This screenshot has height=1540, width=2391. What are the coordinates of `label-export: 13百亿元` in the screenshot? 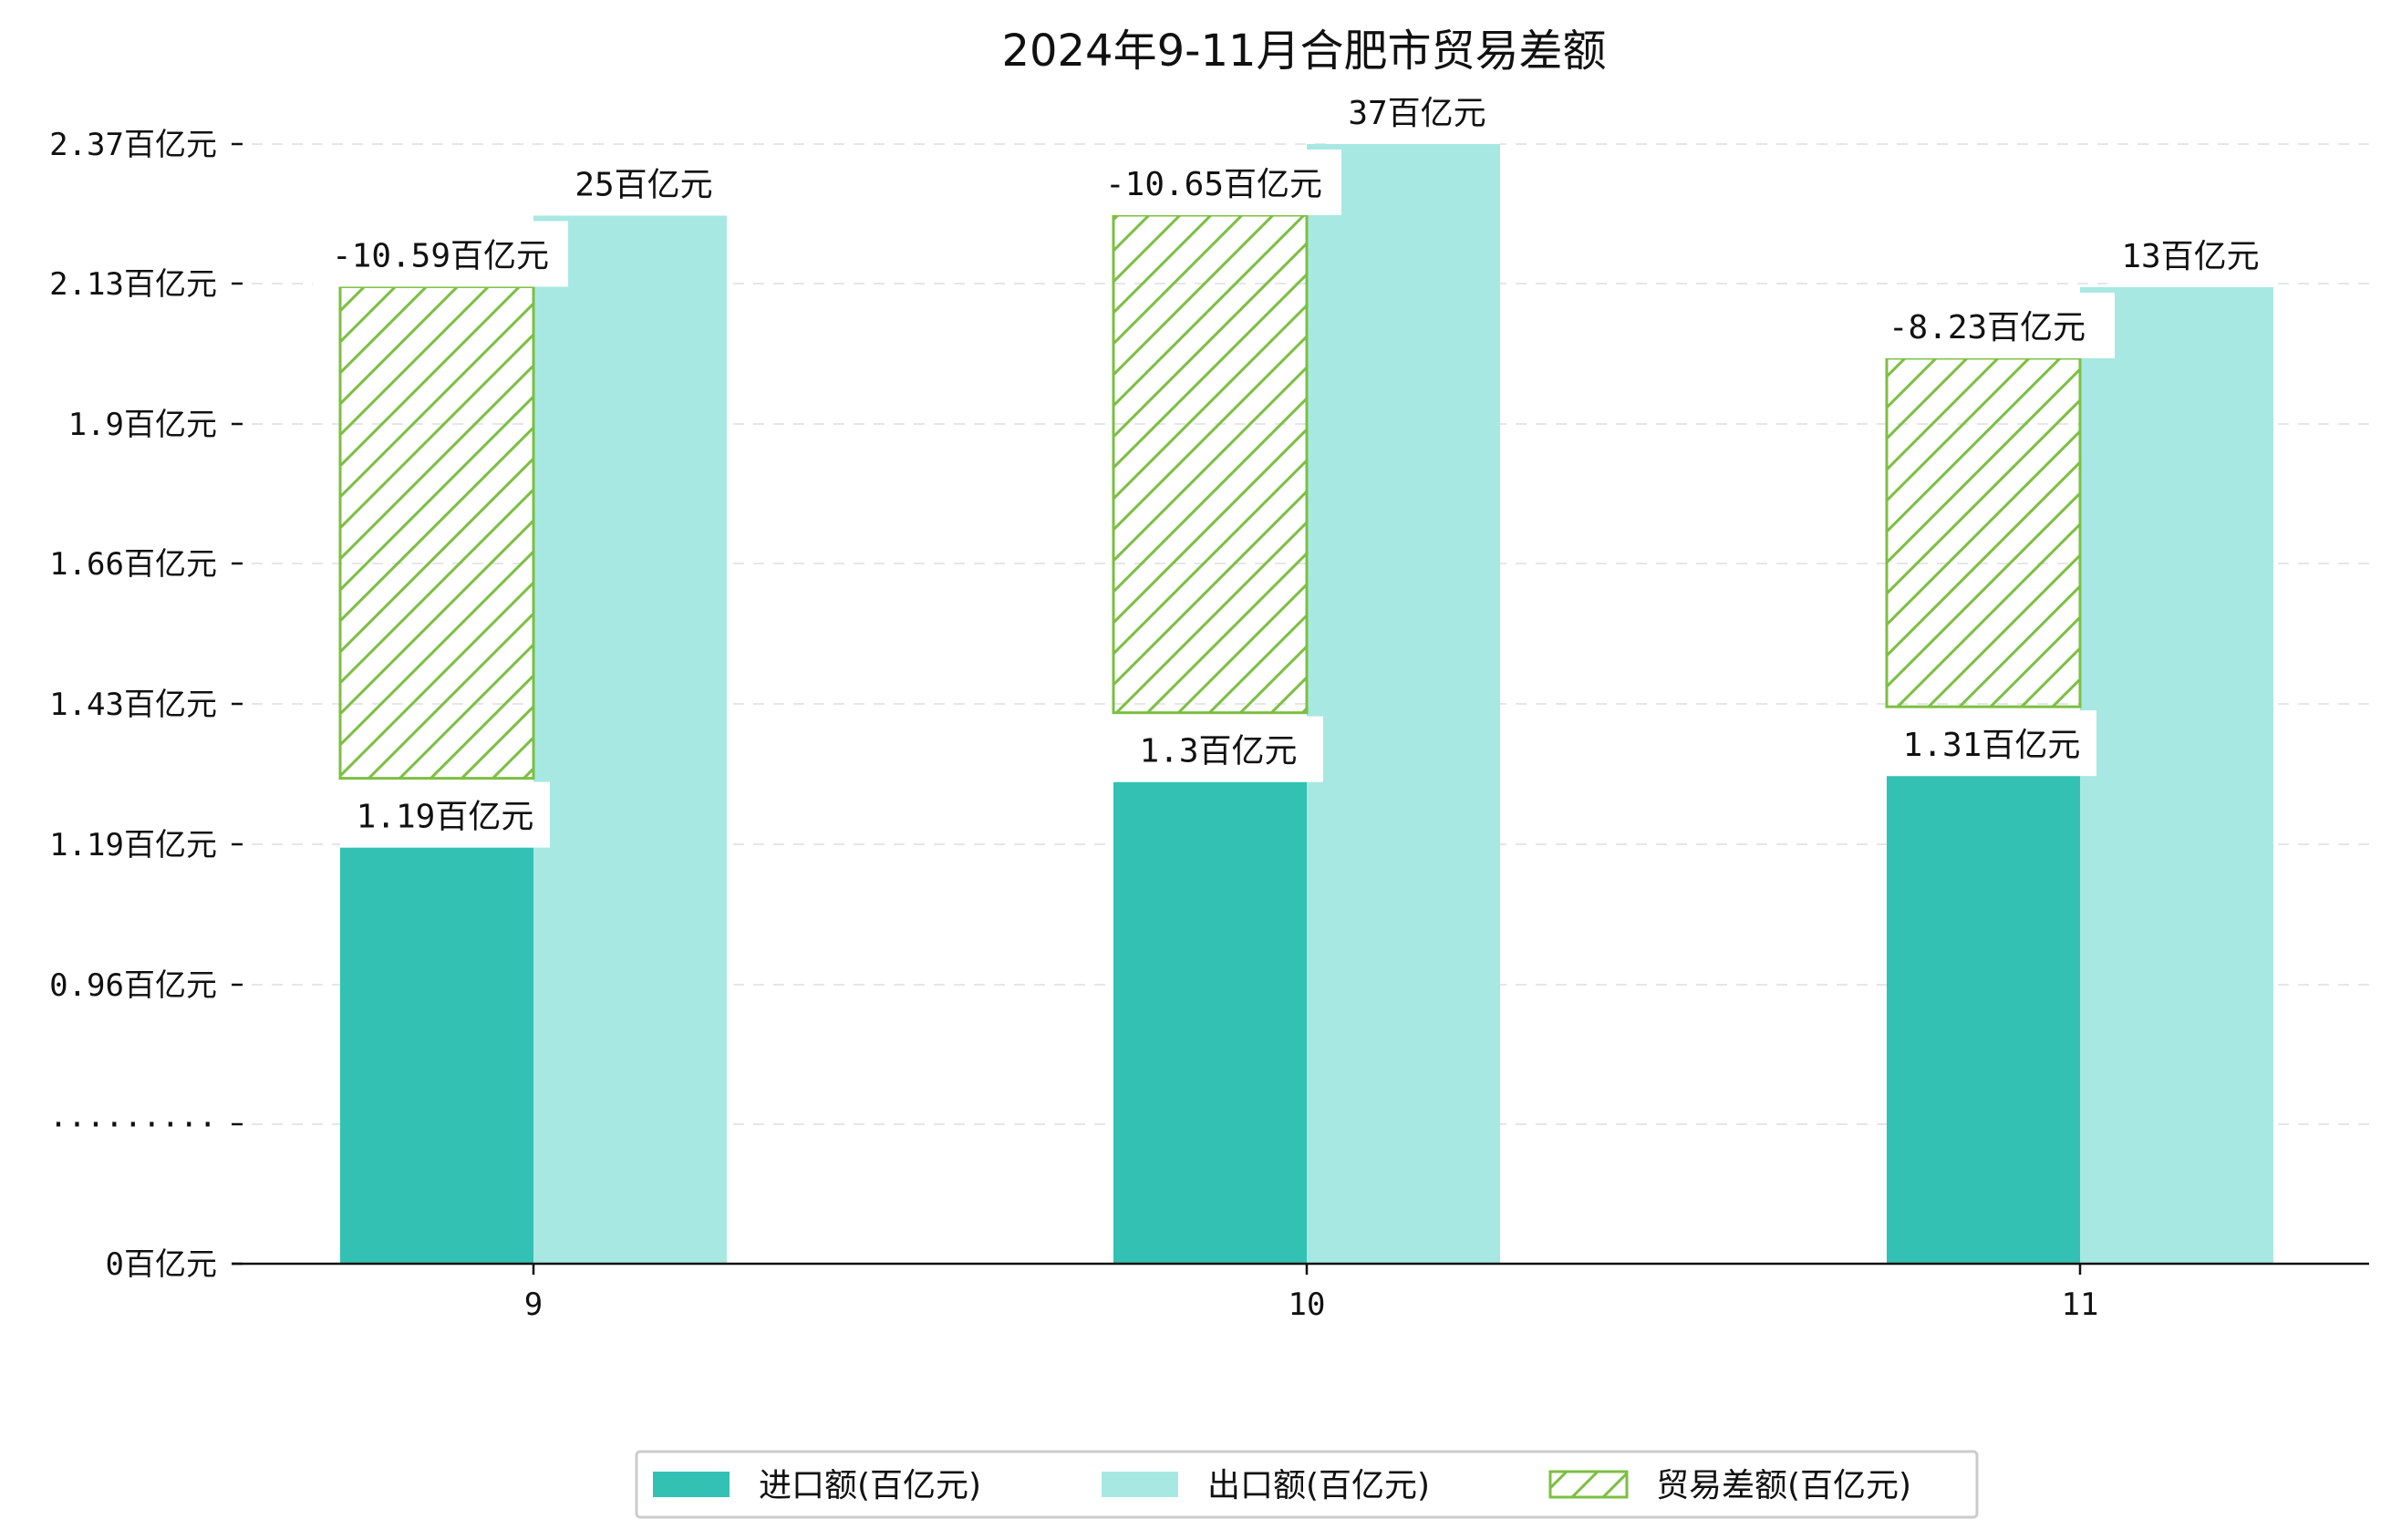 It's located at (2190, 256).